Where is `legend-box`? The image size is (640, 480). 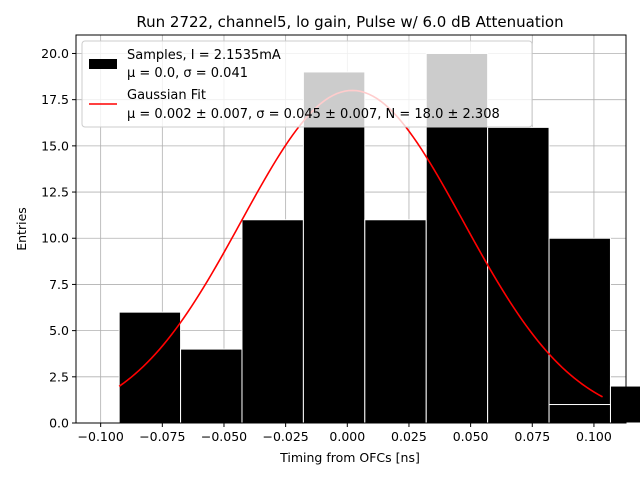
legend-box is located at coordinates (307, 84).